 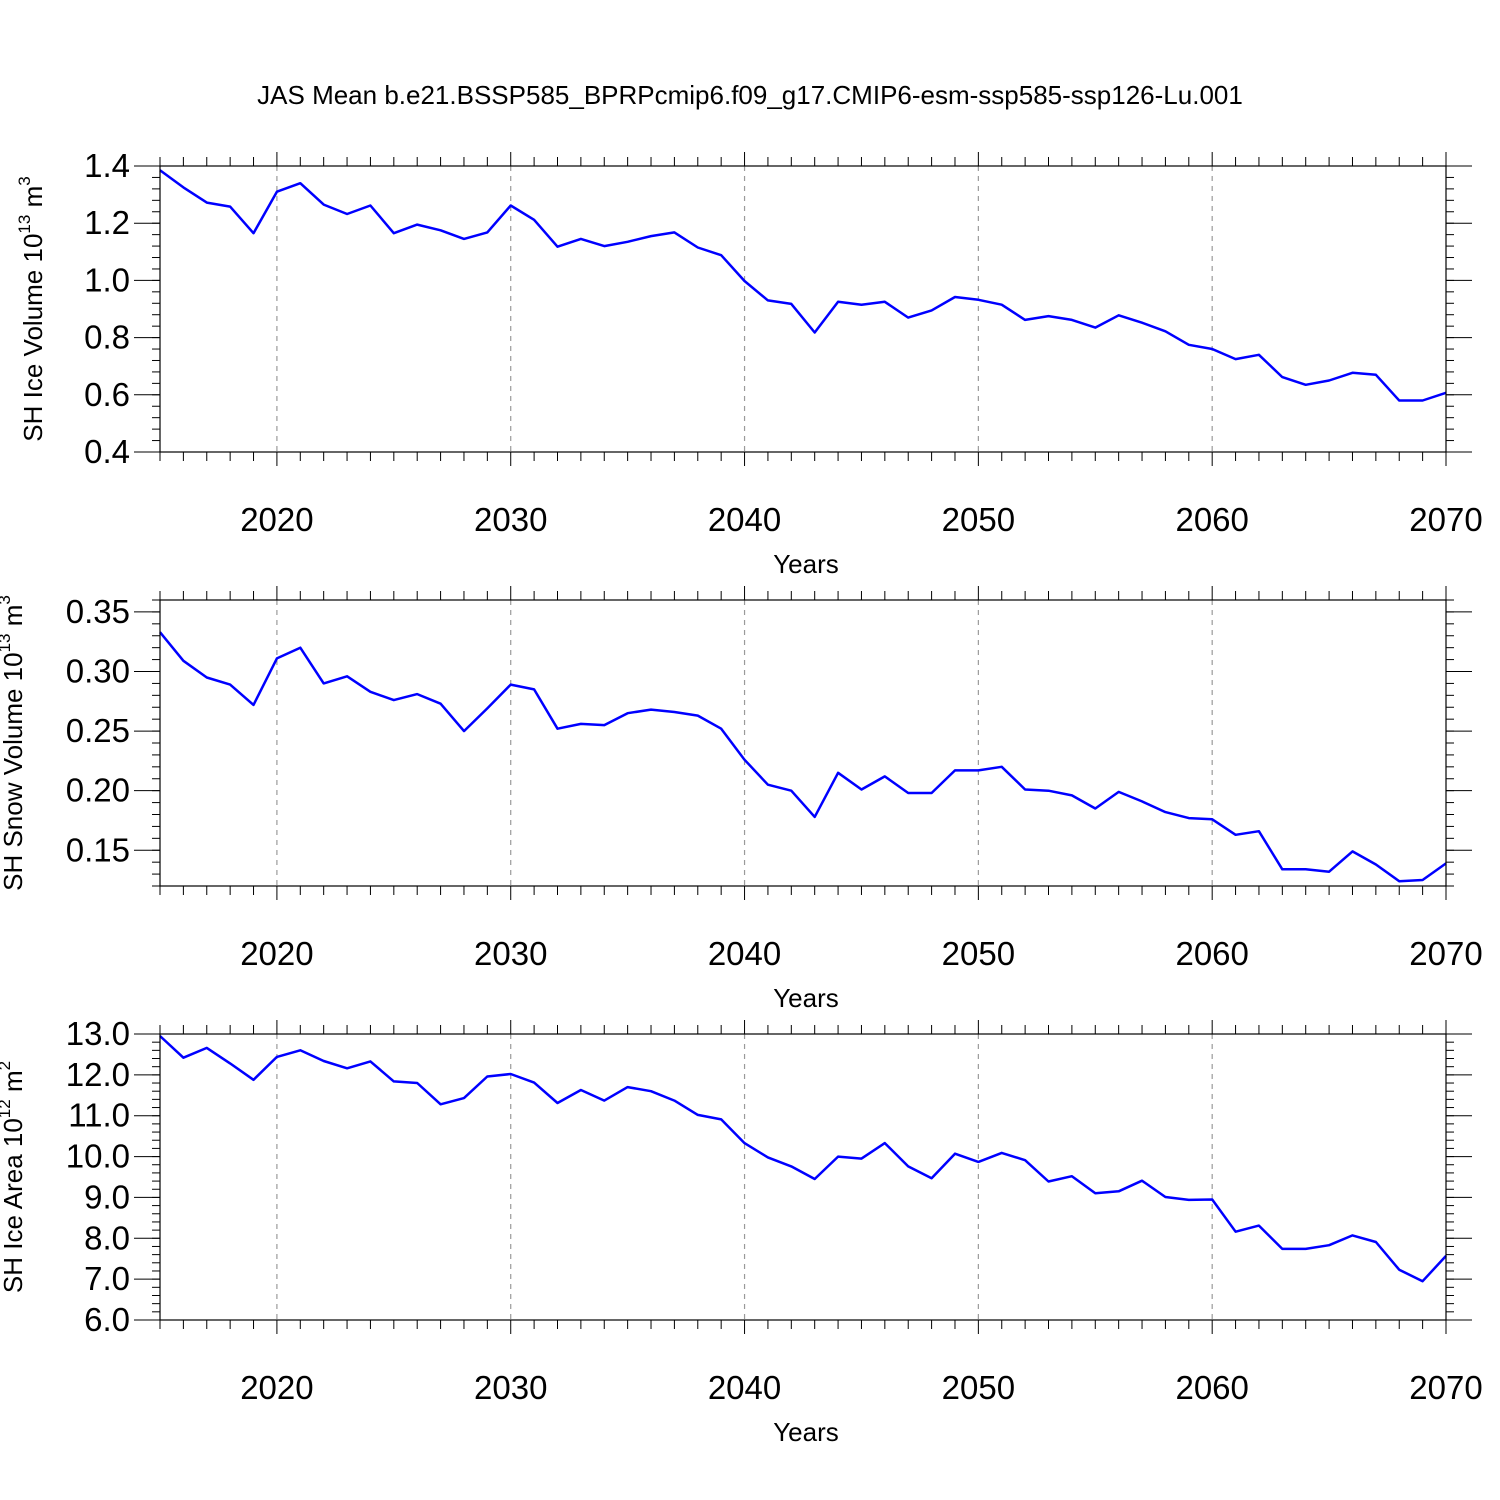 I want to click on y-axis-label: SH Ice Area 1012 m2, so click(x=14, y=1177).